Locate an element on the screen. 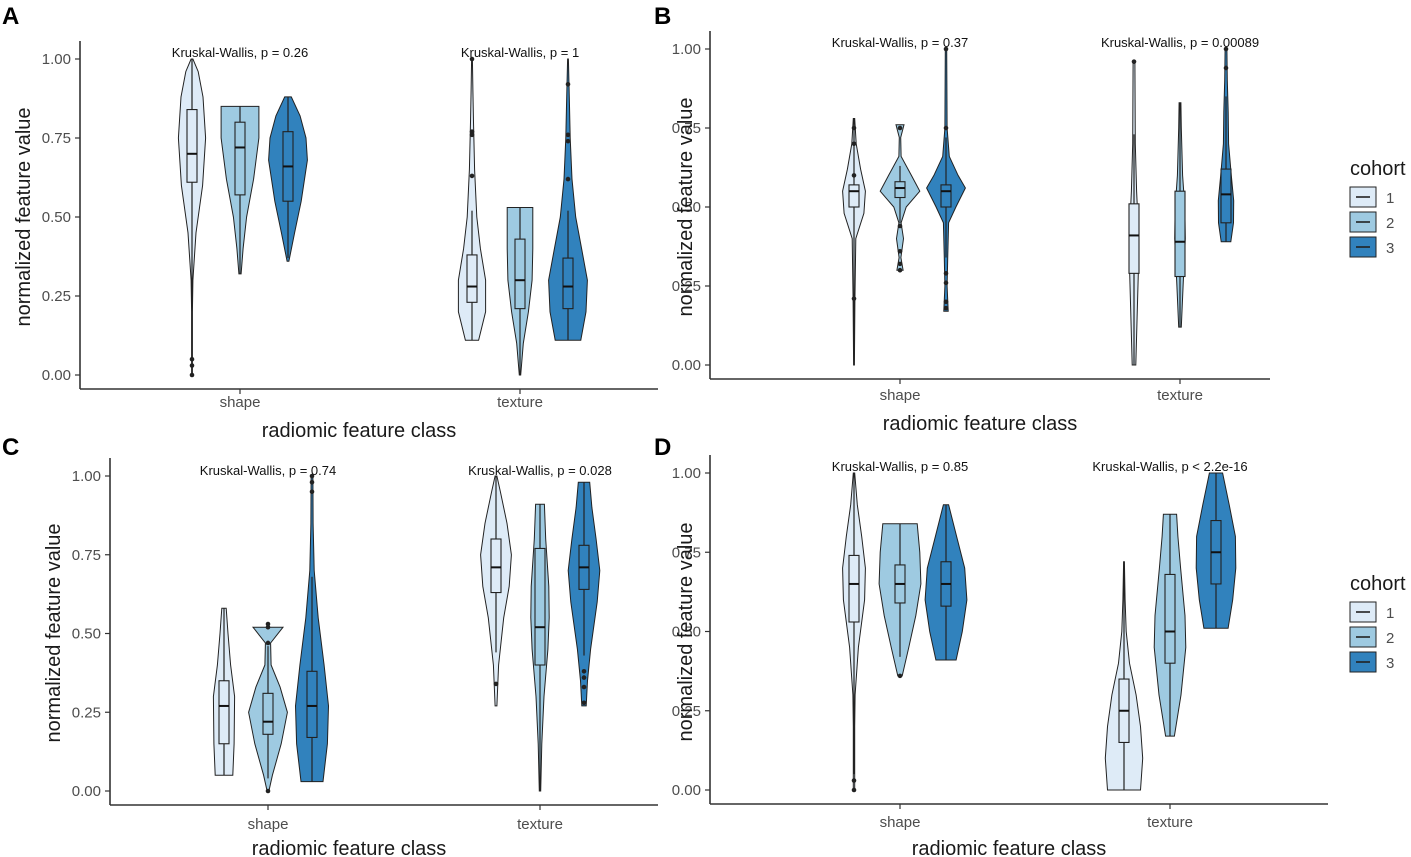  kruskal-wallis-annotation: Kruskal-Wallis, p = 0.26 is located at coordinates (240, 52).